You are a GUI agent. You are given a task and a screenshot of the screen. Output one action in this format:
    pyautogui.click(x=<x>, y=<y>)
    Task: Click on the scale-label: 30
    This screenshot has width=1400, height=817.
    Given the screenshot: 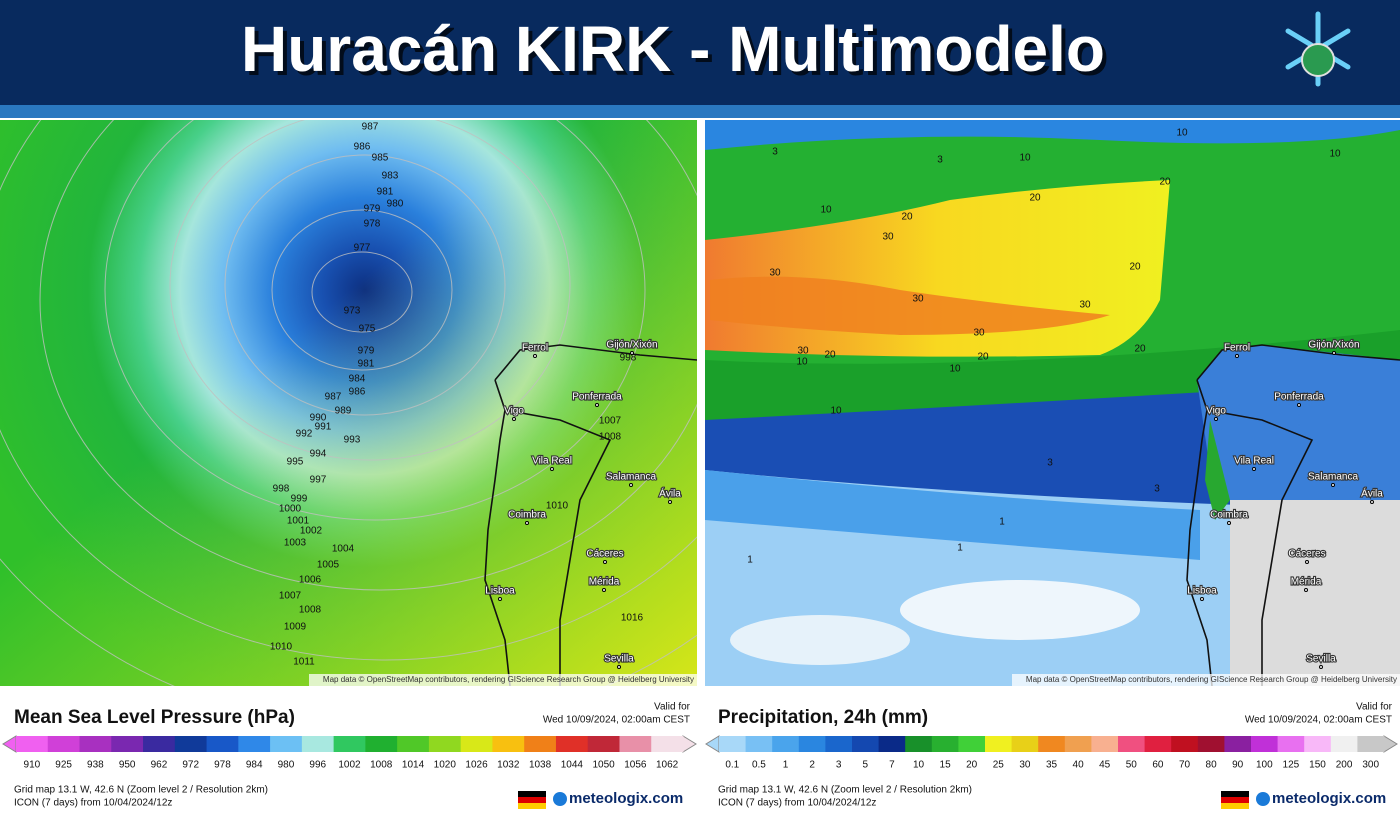 What is the action you would take?
    pyautogui.click(x=1025, y=765)
    